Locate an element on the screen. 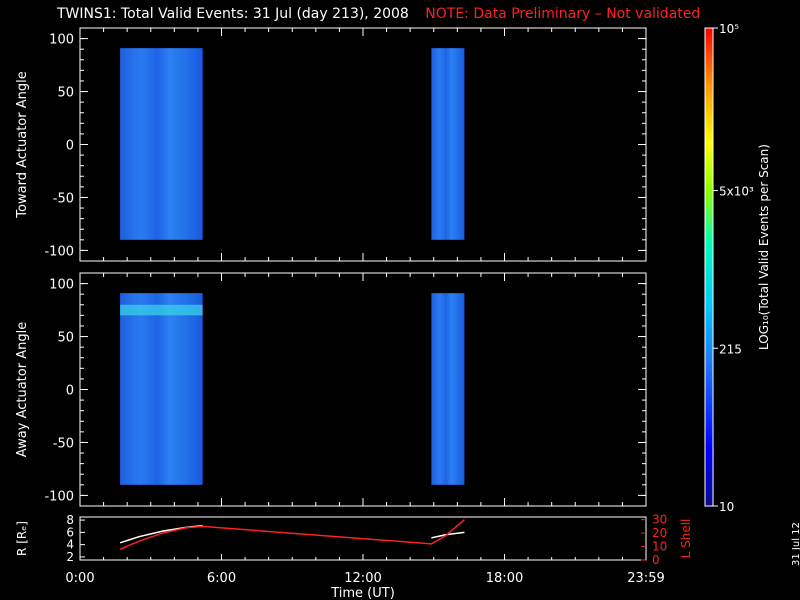  colorbar-tick-label: 5x10³ is located at coordinates (736, 192).